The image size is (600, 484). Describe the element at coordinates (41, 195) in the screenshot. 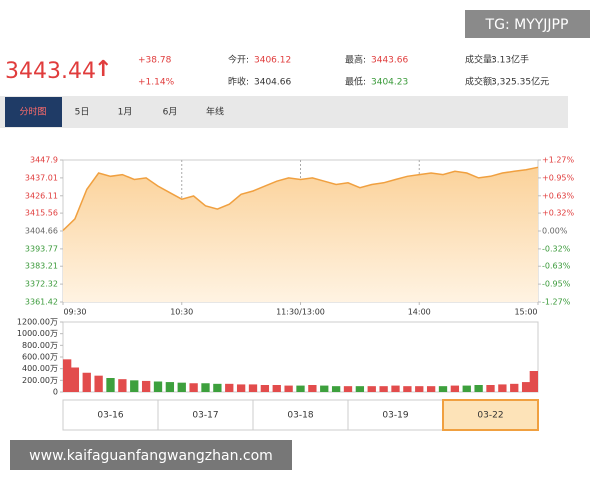

I see `y-tick-label: 3426.11` at that location.